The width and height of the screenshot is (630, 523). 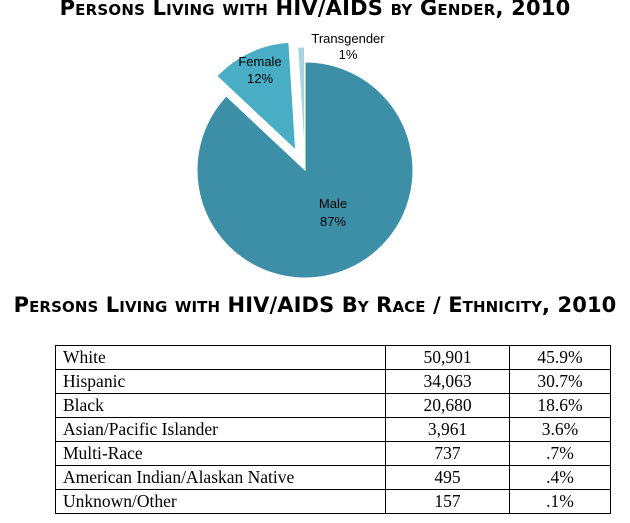 I want to click on percent-cell: .4%, so click(x=560, y=477).